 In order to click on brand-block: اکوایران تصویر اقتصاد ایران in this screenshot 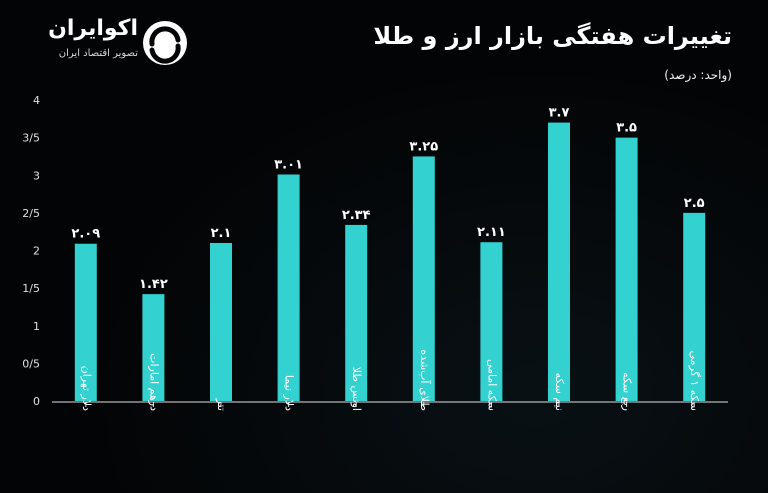, I will do `click(107, 42)`.